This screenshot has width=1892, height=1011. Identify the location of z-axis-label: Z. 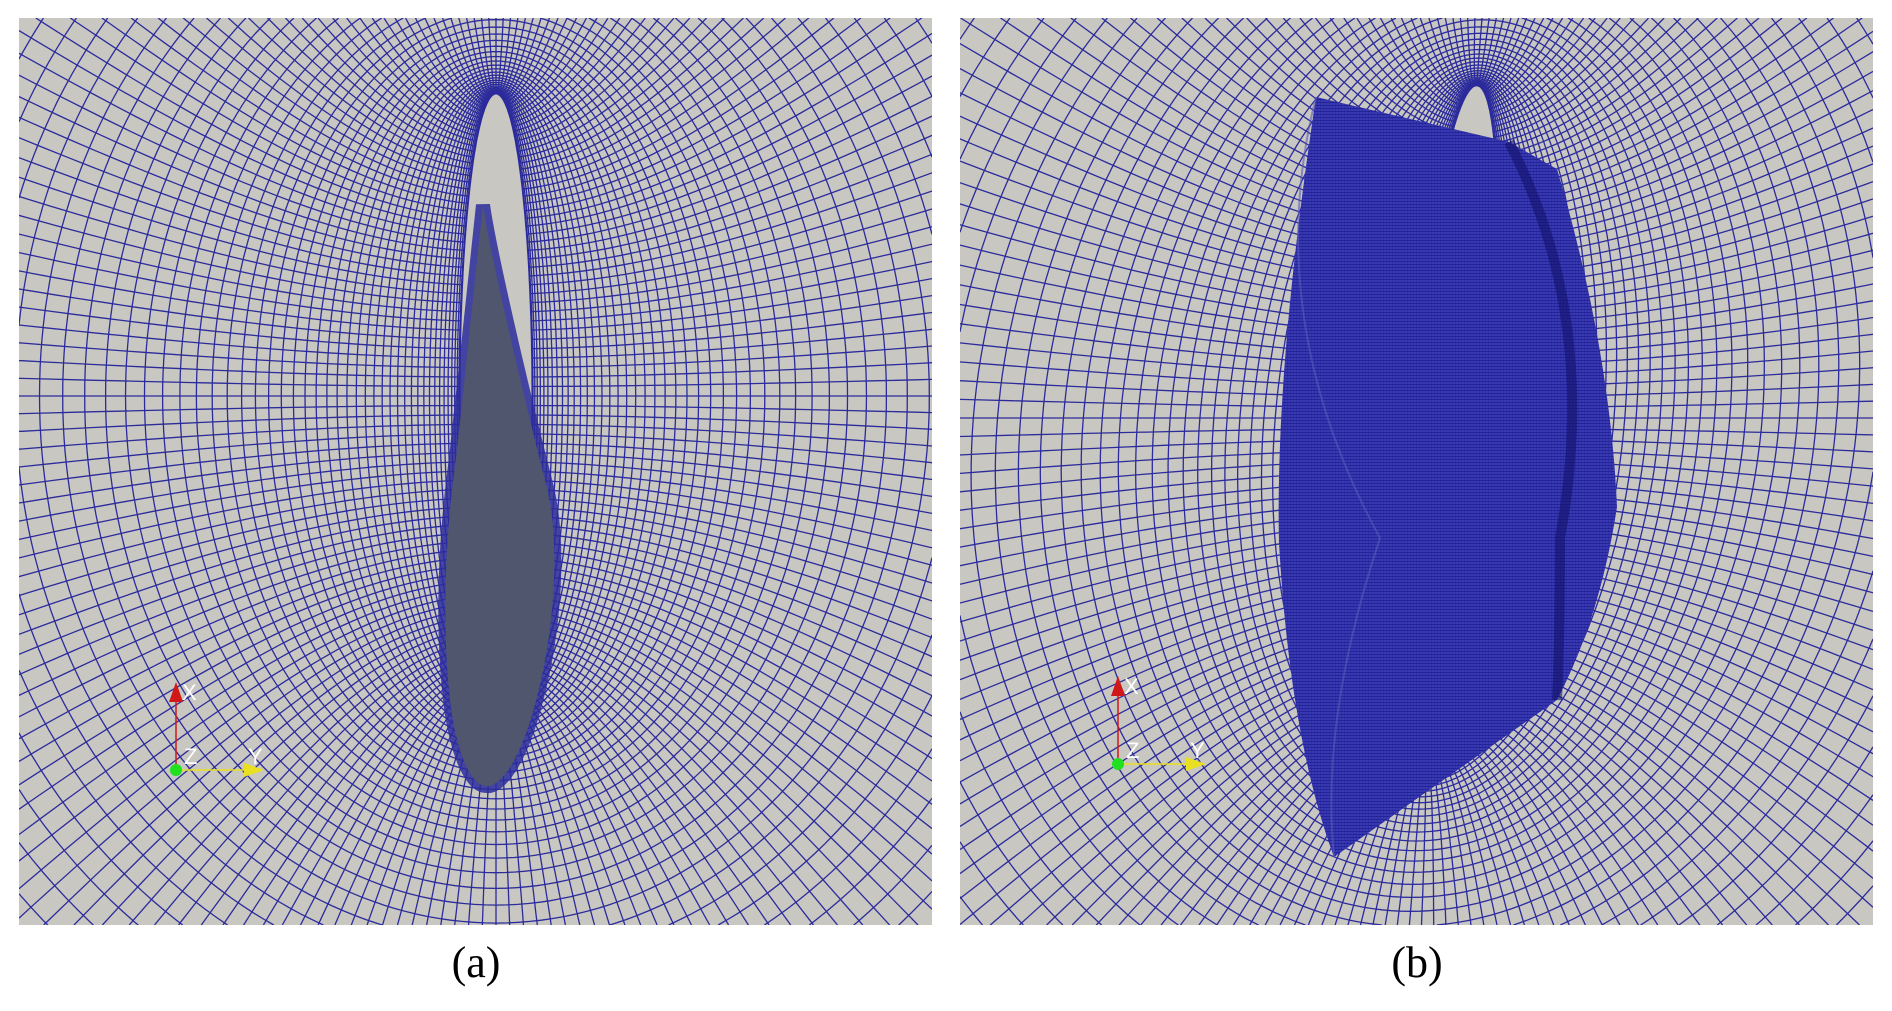
(190, 756).